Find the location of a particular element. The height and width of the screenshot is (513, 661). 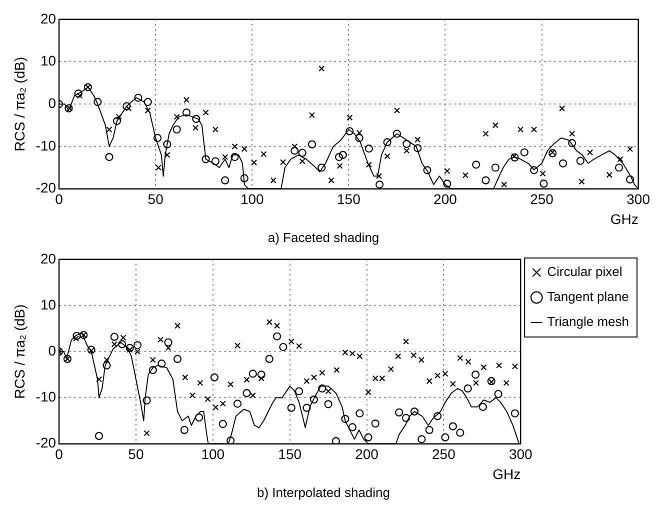

x-tick-label: 150 is located at coordinates (290, 454).